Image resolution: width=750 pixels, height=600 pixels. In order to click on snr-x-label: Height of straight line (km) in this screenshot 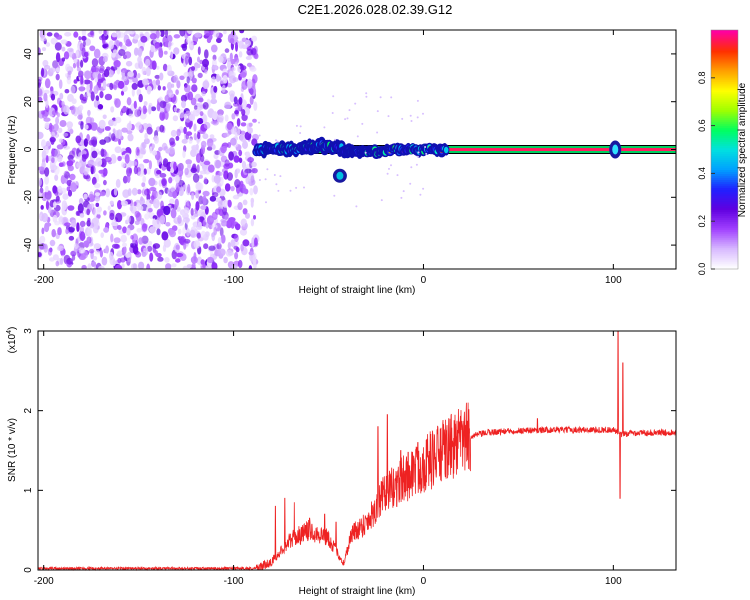, I will do `click(357, 591)`.